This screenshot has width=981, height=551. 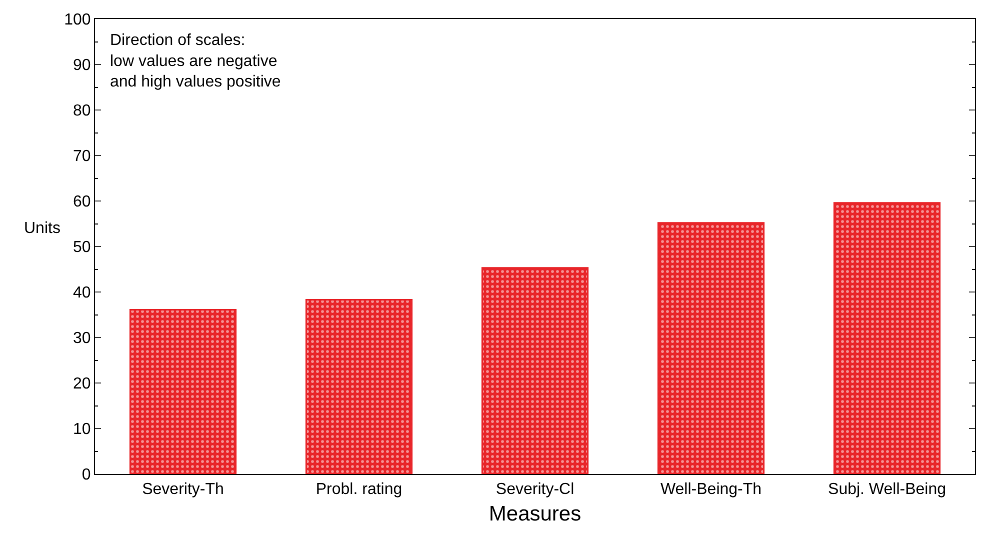 What do you see at coordinates (82, 429) in the screenshot?
I see `y-tick-label: 10` at bounding box center [82, 429].